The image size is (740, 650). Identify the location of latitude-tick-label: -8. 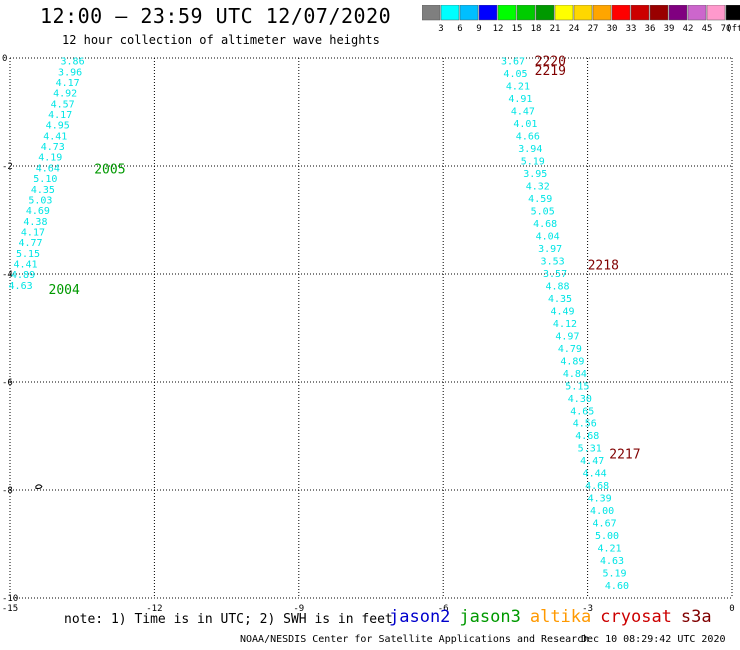
(7, 491).